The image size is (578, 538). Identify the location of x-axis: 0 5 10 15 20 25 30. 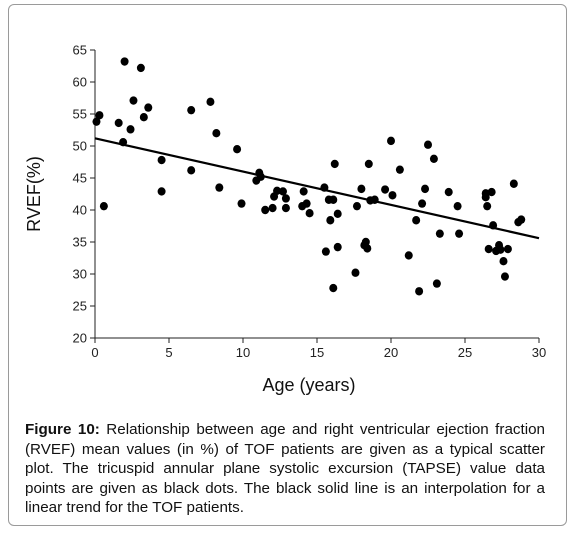
(318, 348).